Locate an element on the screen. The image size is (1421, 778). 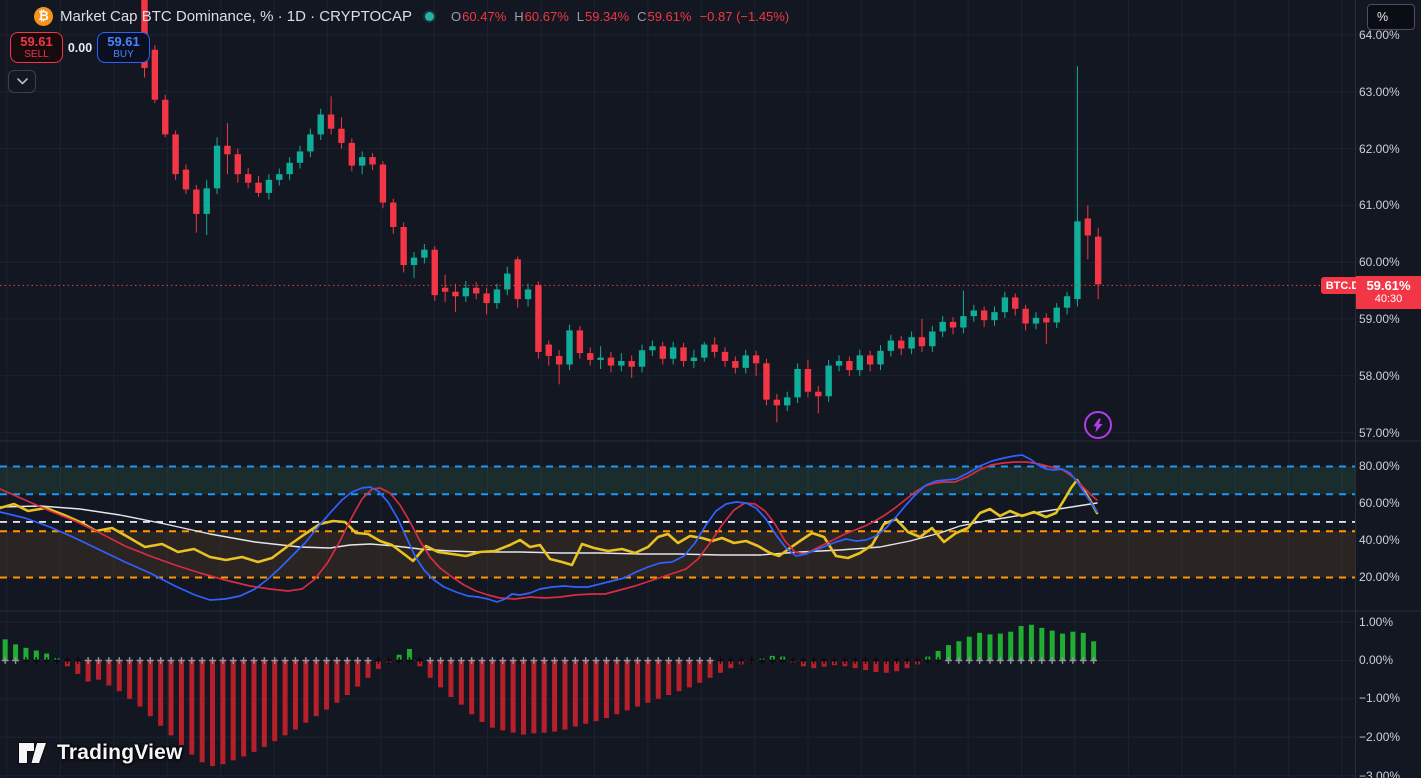
tradingview-logo: TradingView is located at coordinates (100, 753).